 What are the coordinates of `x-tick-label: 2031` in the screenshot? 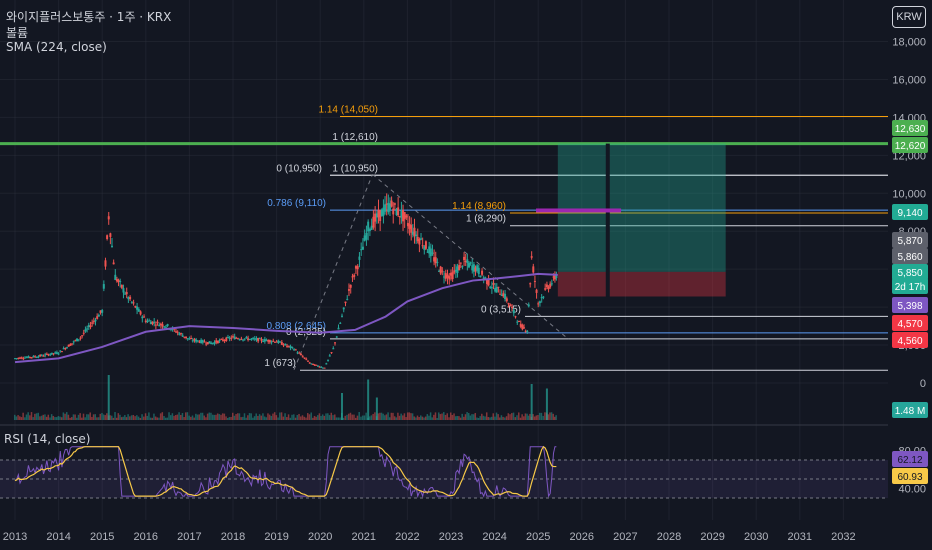 It's located at (800, 537).